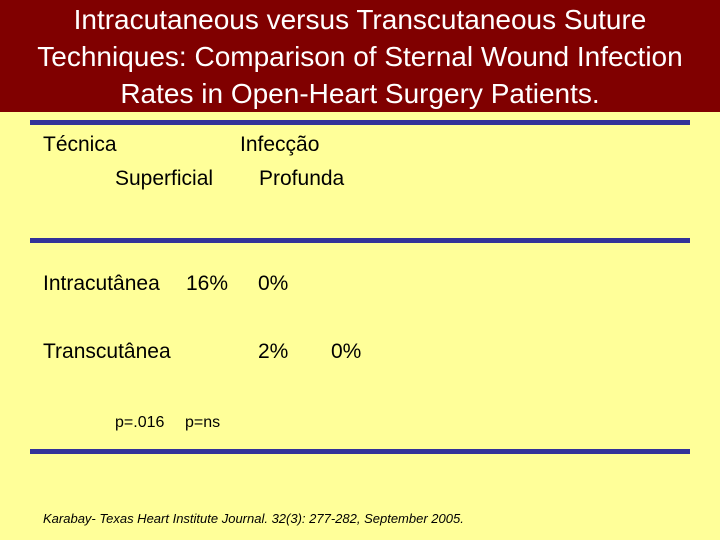  Describe the element at coordinates (360, 122) in the screenshot. I see `divider-top` at that location.